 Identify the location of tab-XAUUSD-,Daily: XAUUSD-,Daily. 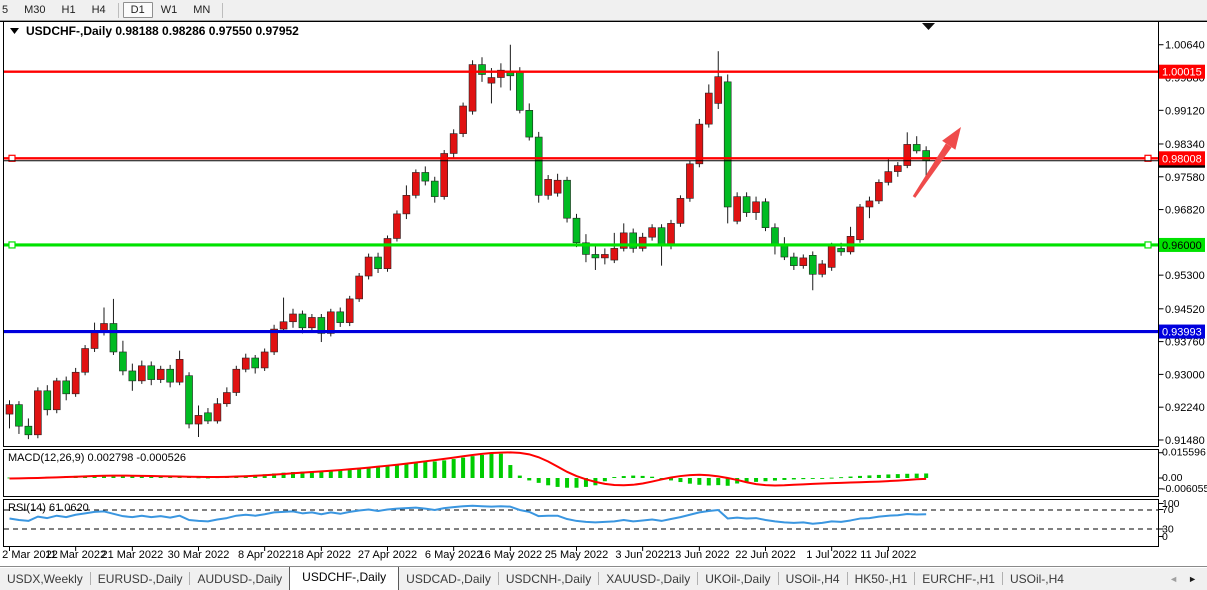
(648, 578).